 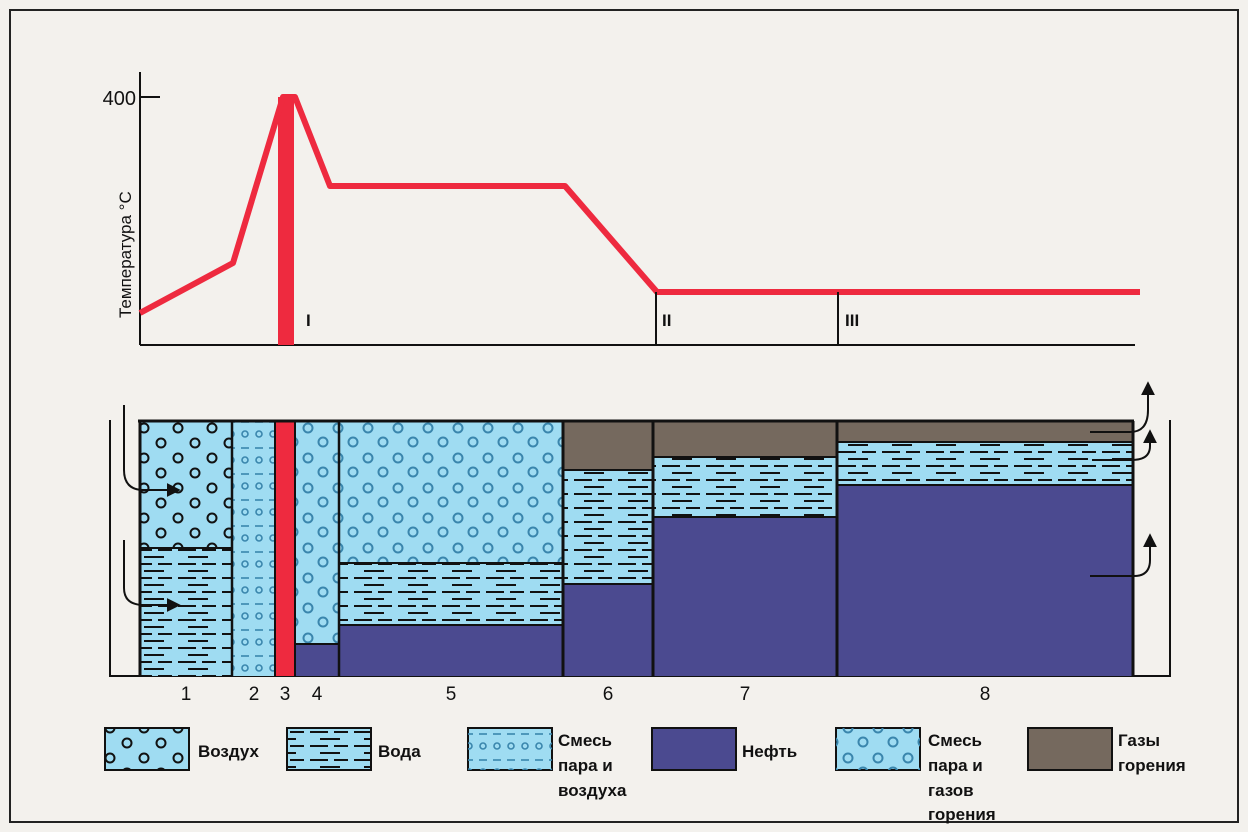 I want to click on zone-label-3: III, so click(x=852, y=320).